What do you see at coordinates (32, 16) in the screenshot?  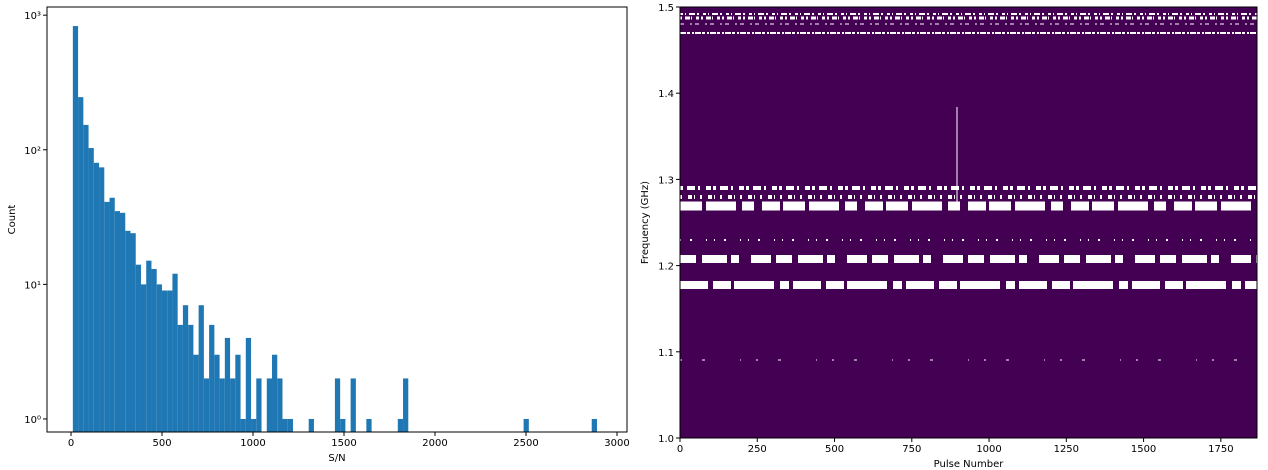 I see `y-tick-label: 10³` at bounding box center [32, 16].